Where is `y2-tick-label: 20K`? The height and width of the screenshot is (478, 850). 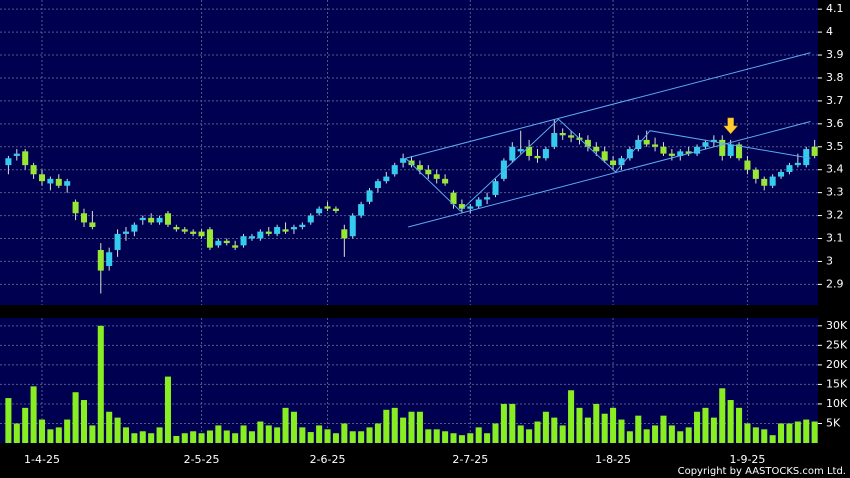
y2-tick-label: 20K is located at coordinates (837, 364).